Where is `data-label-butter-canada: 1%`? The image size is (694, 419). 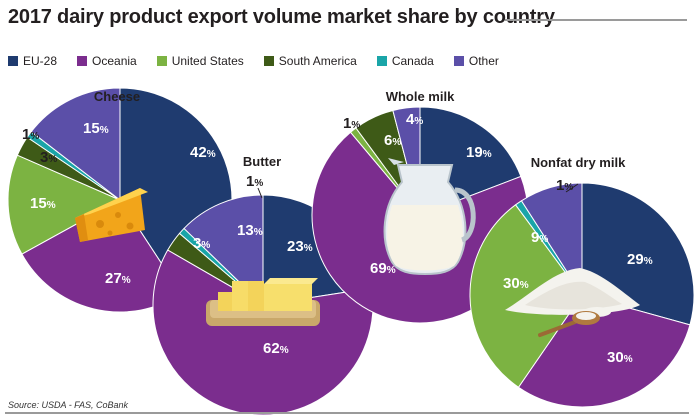
data-label-butter-canada: 1% is located at coordinates (254, 181).